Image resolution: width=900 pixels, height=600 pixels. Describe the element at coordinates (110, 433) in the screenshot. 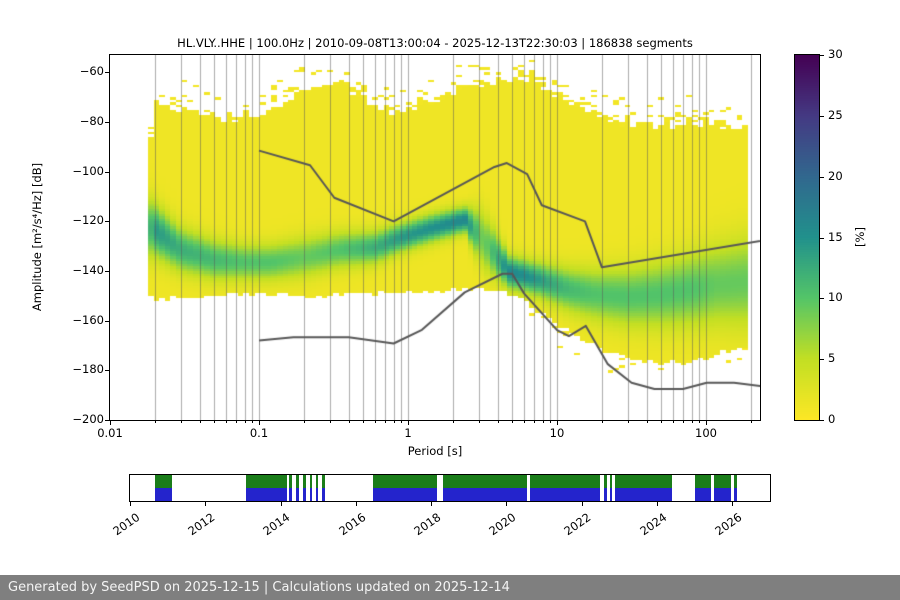

I see `x-tick-label: 0.01` at that location.